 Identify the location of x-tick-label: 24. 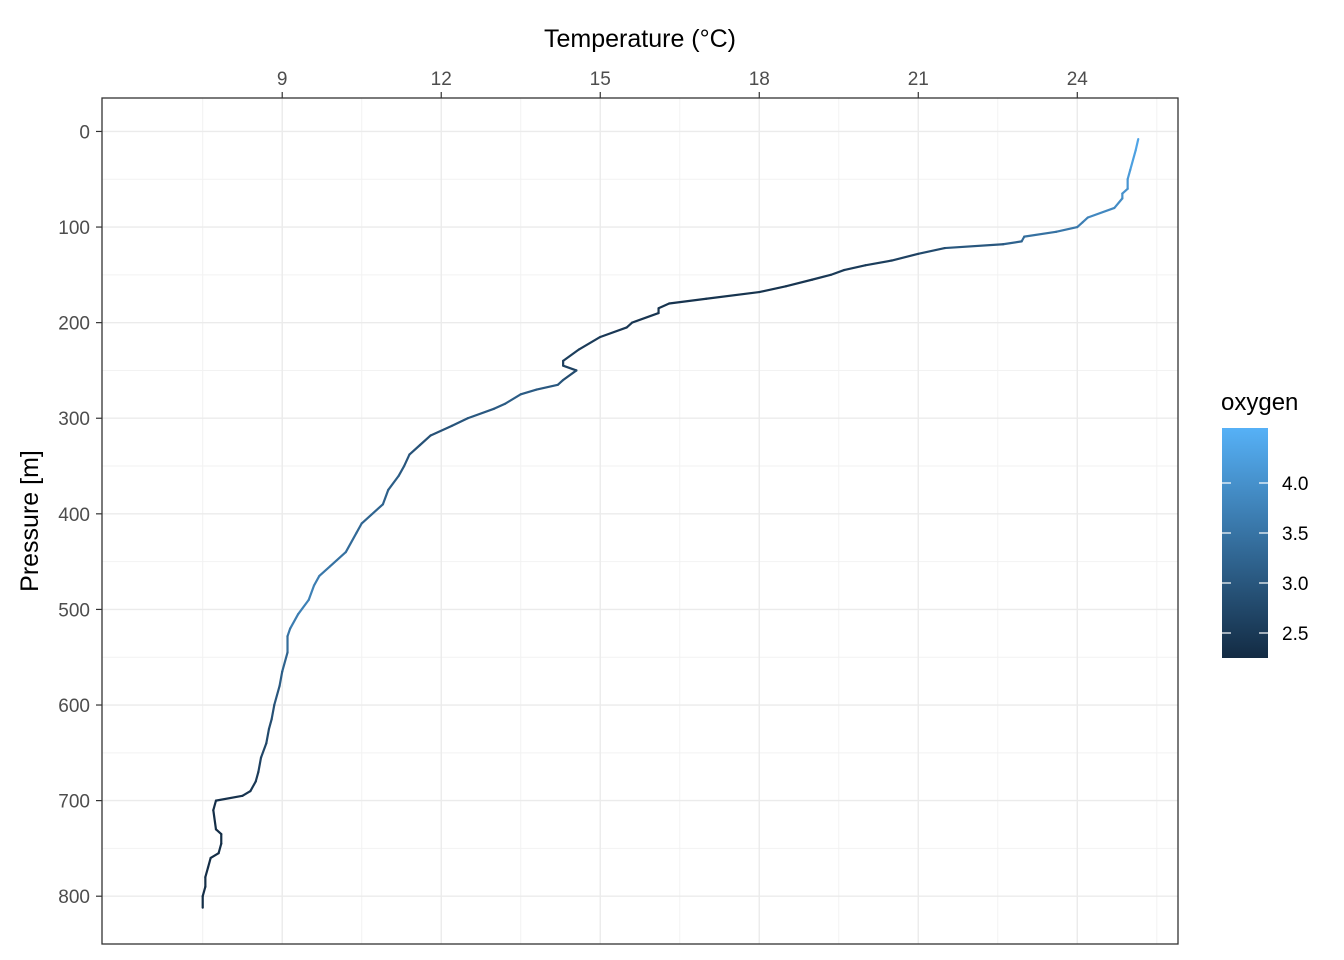
(1078, 79).